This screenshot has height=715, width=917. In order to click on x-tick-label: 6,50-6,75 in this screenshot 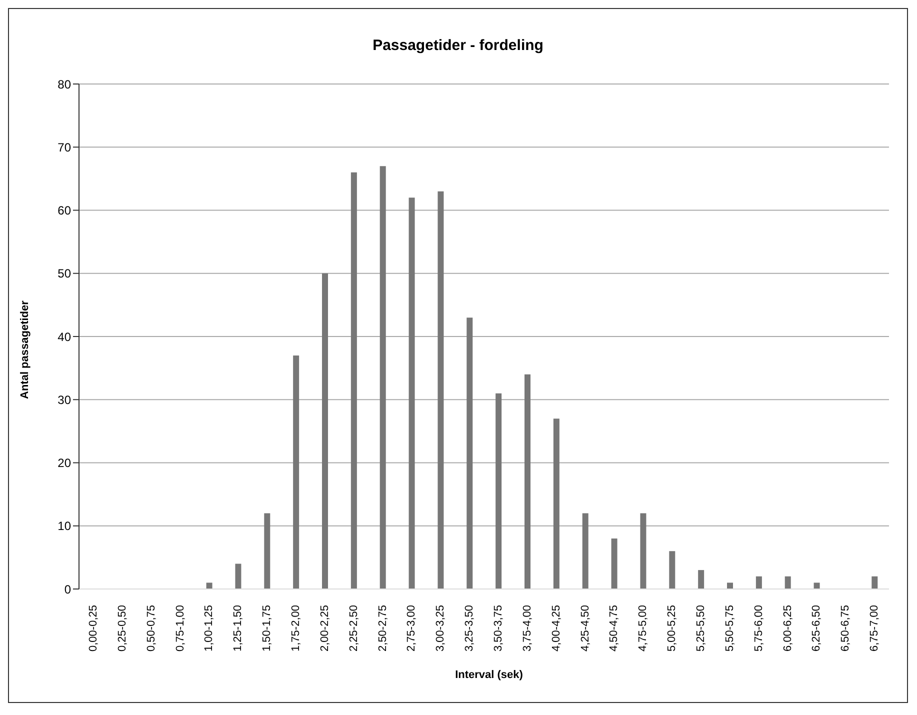, I will do `click(846, 628)`.